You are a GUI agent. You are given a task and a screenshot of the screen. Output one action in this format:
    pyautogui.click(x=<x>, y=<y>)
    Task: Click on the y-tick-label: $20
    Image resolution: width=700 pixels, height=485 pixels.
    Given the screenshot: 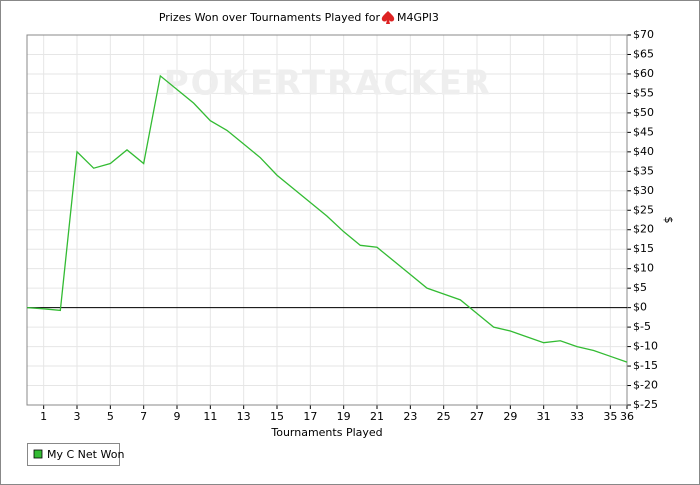 What is the action you would take?
    pyautogui.click(x=643, y=229)
    